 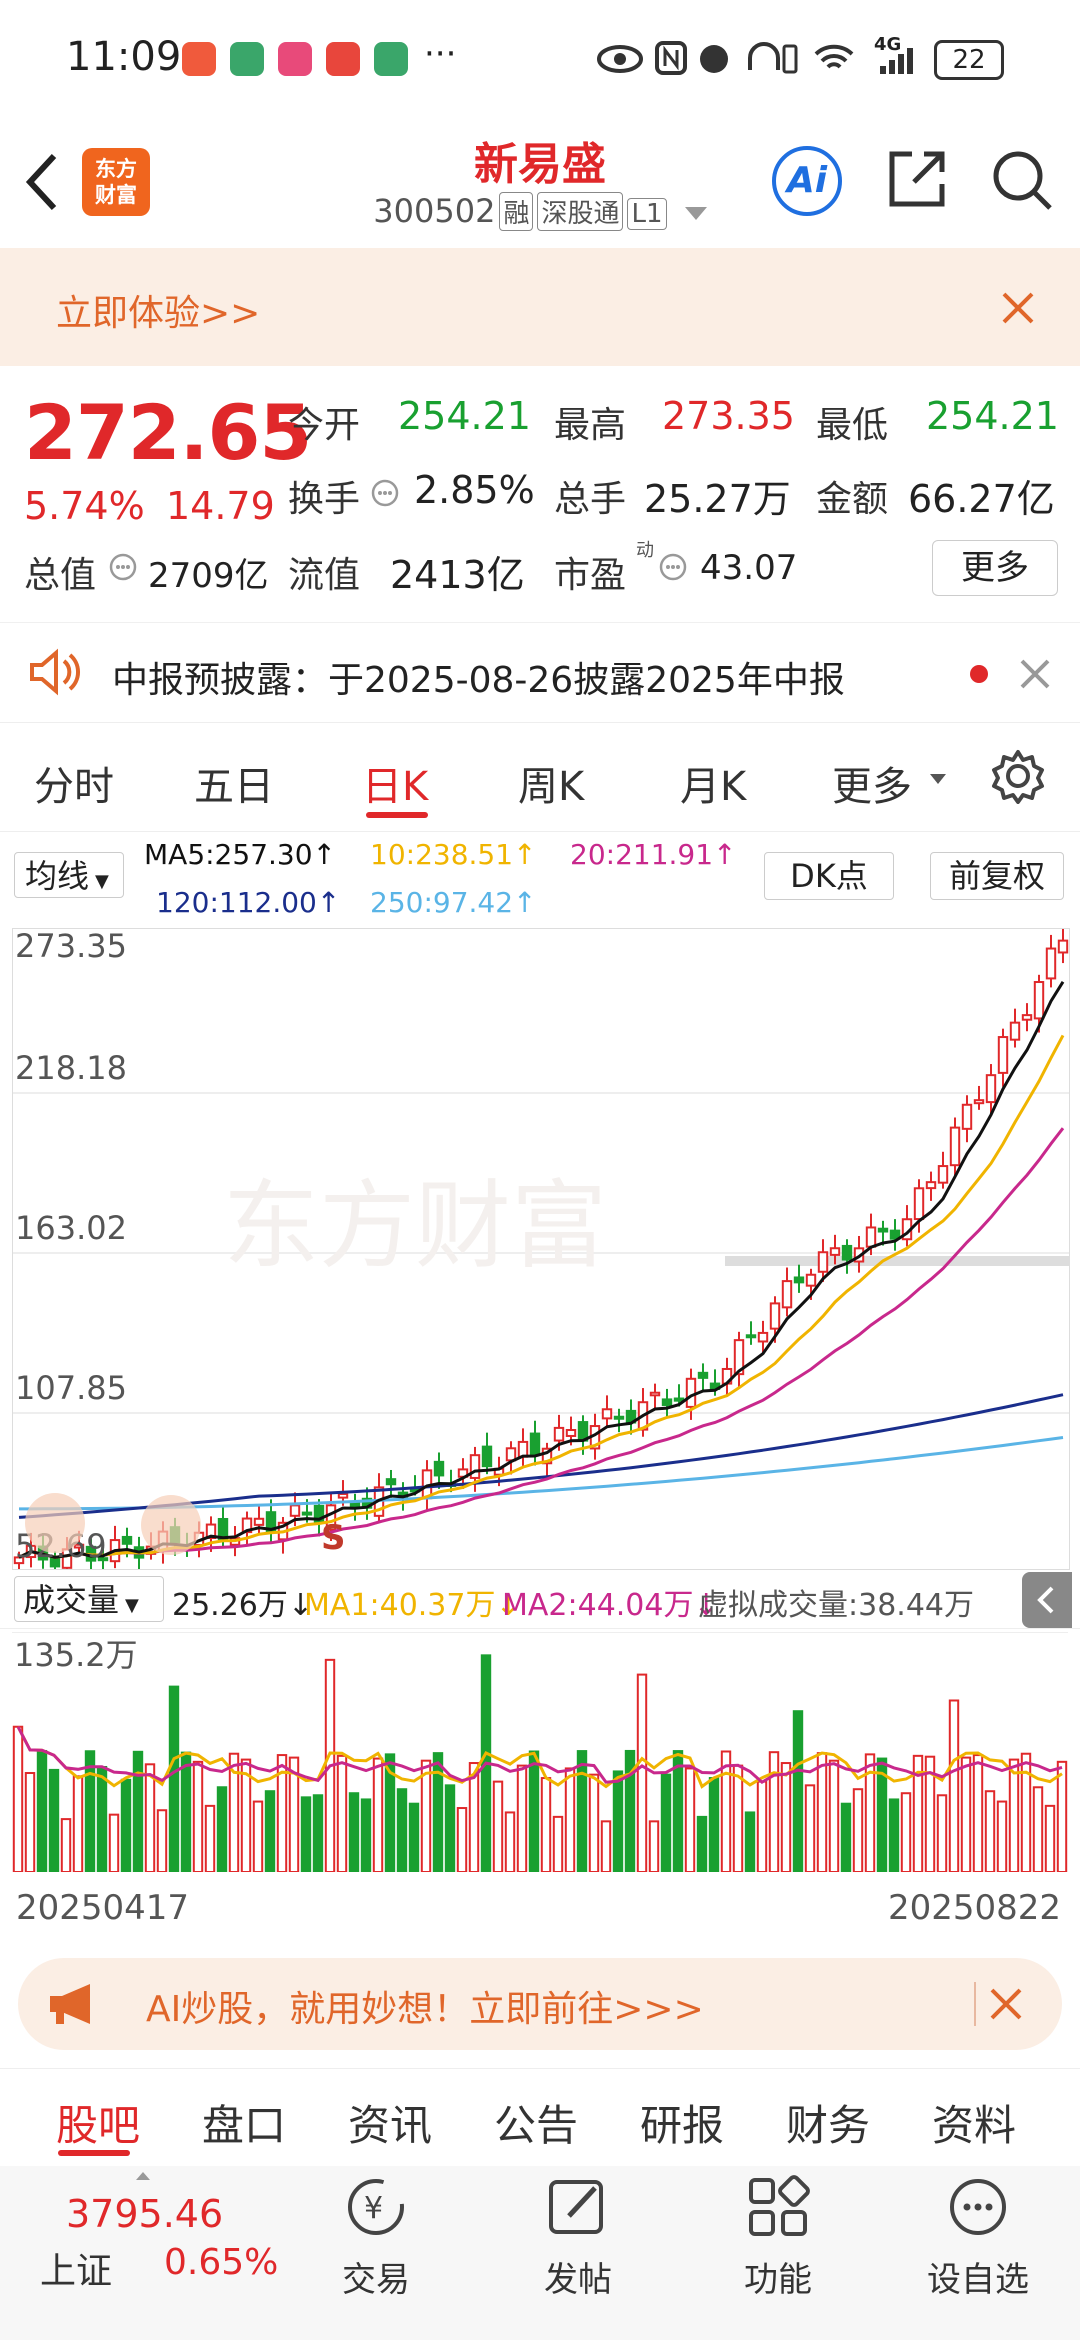 I want to click on volume-chart: 135.2万, so click(x=540, y=1752).